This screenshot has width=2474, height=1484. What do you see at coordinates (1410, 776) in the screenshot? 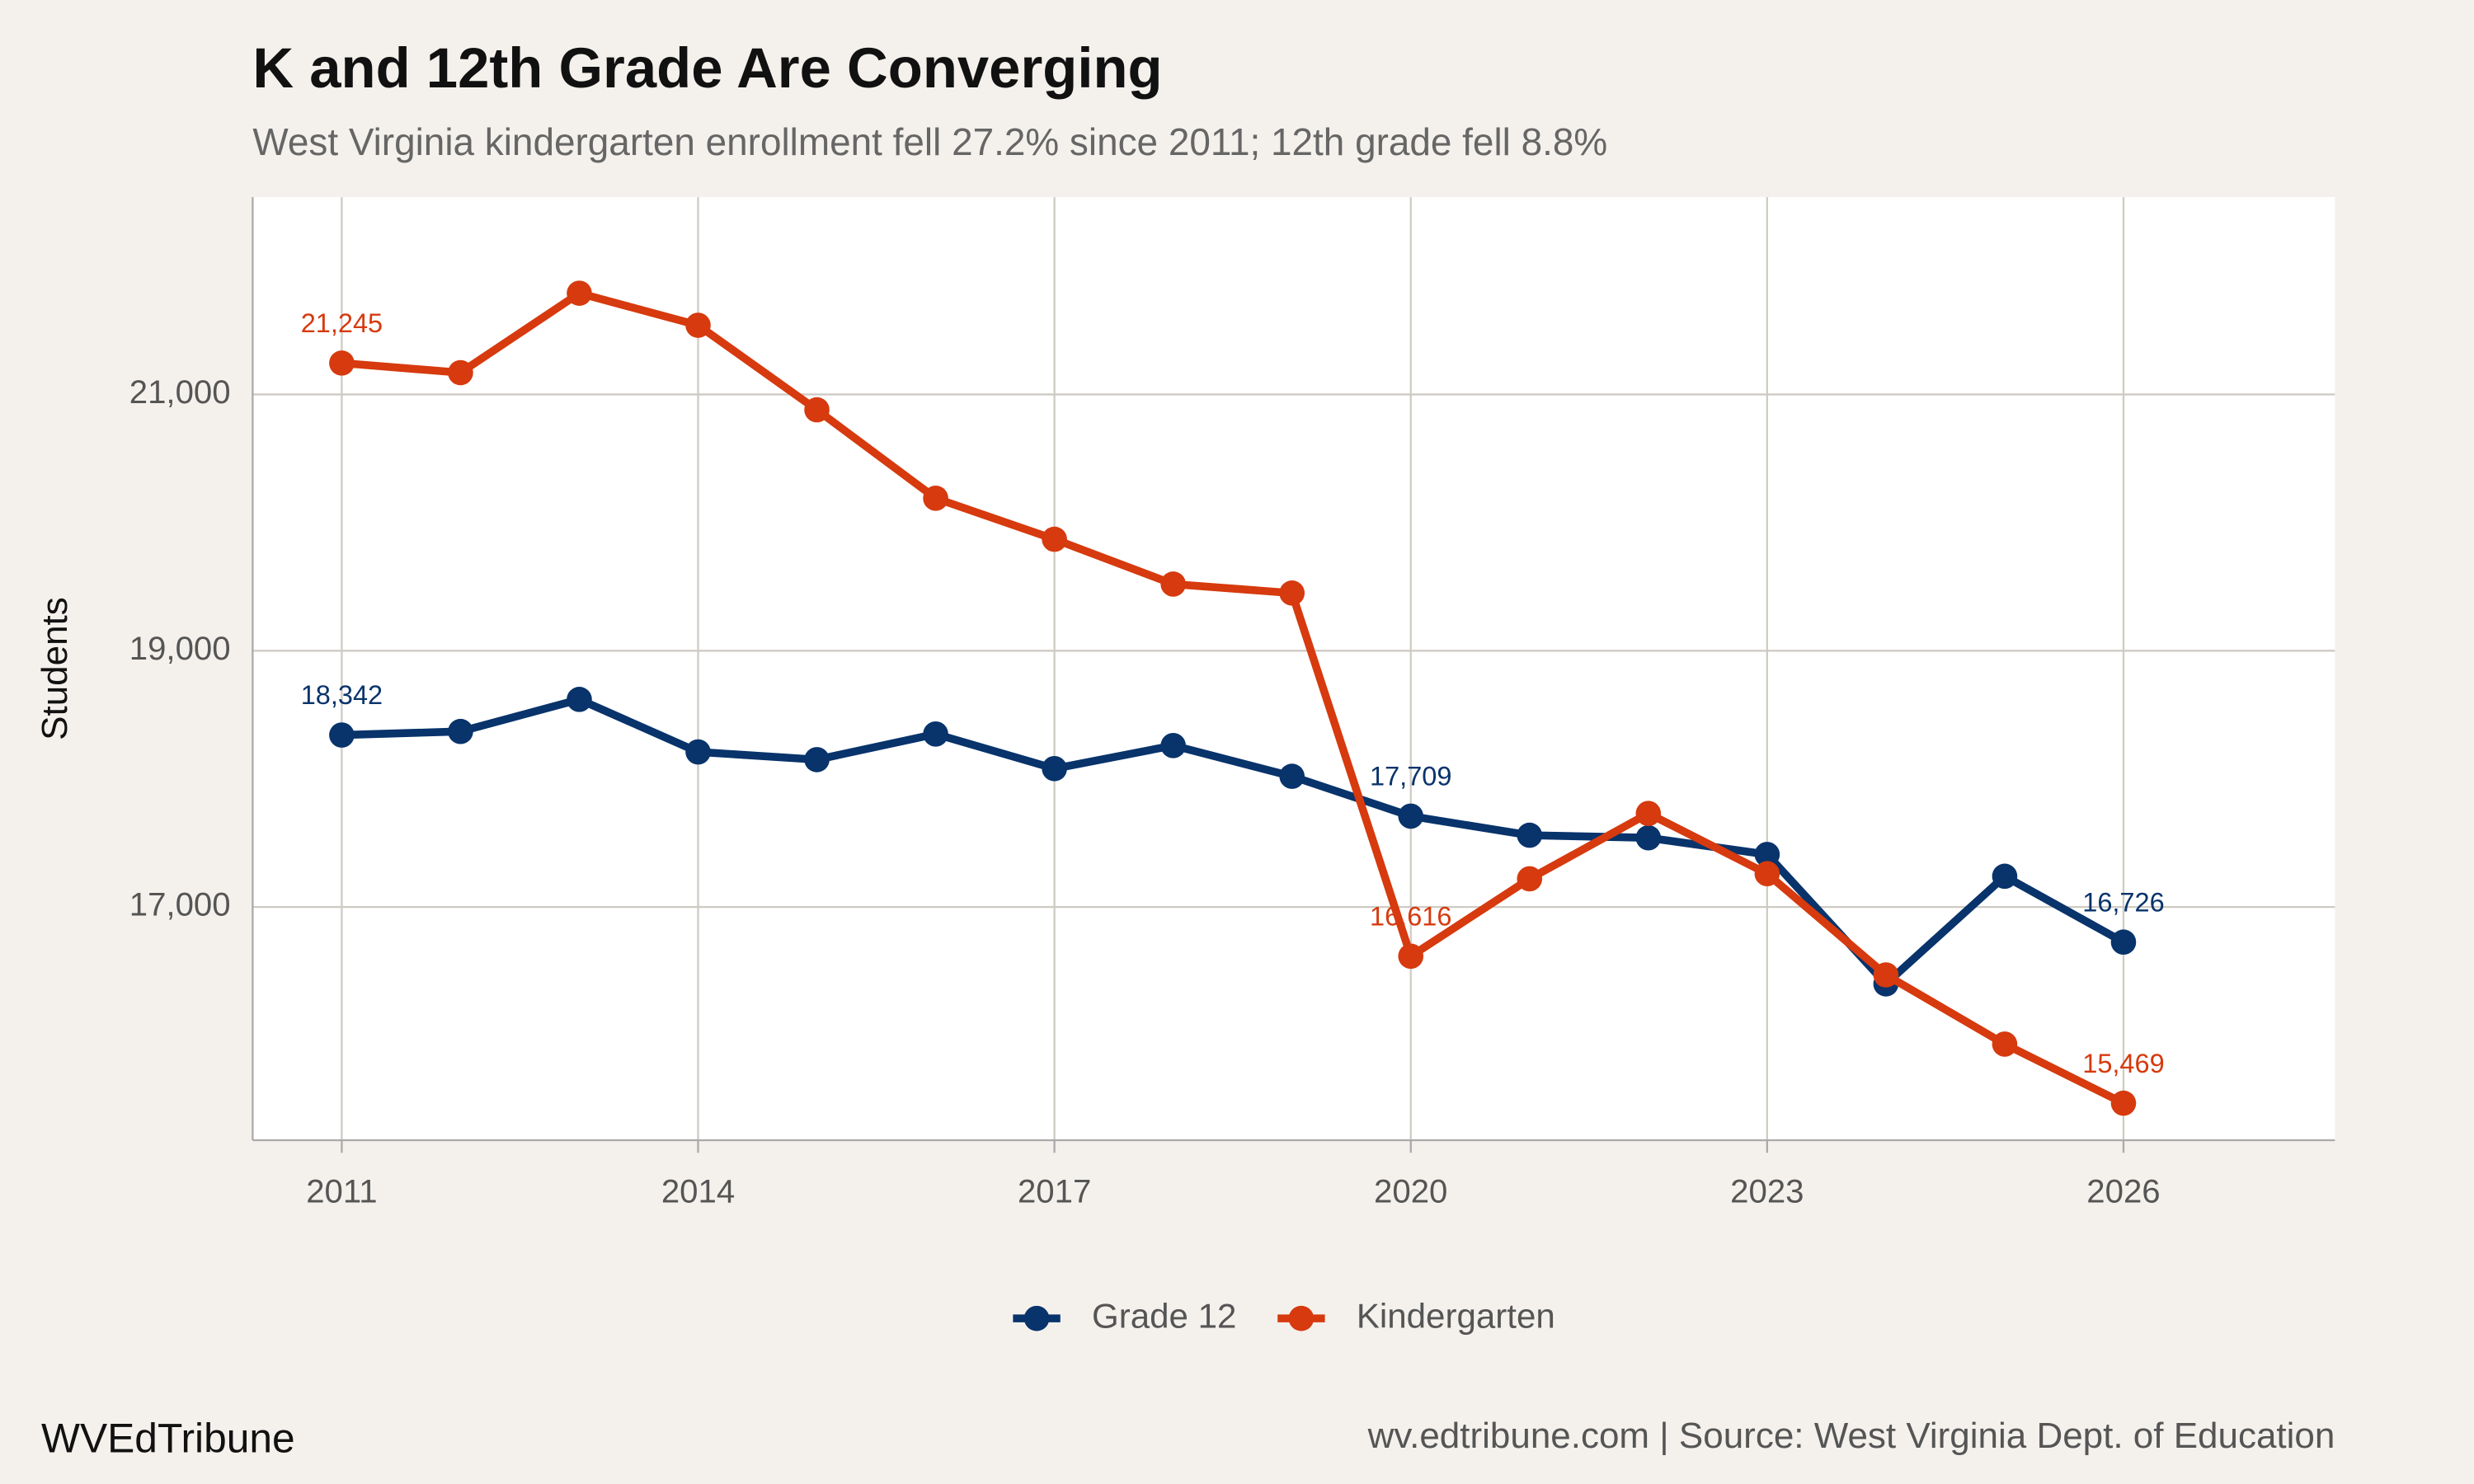
I see `data-label: 17,709` at bounding box center [1410, 776].